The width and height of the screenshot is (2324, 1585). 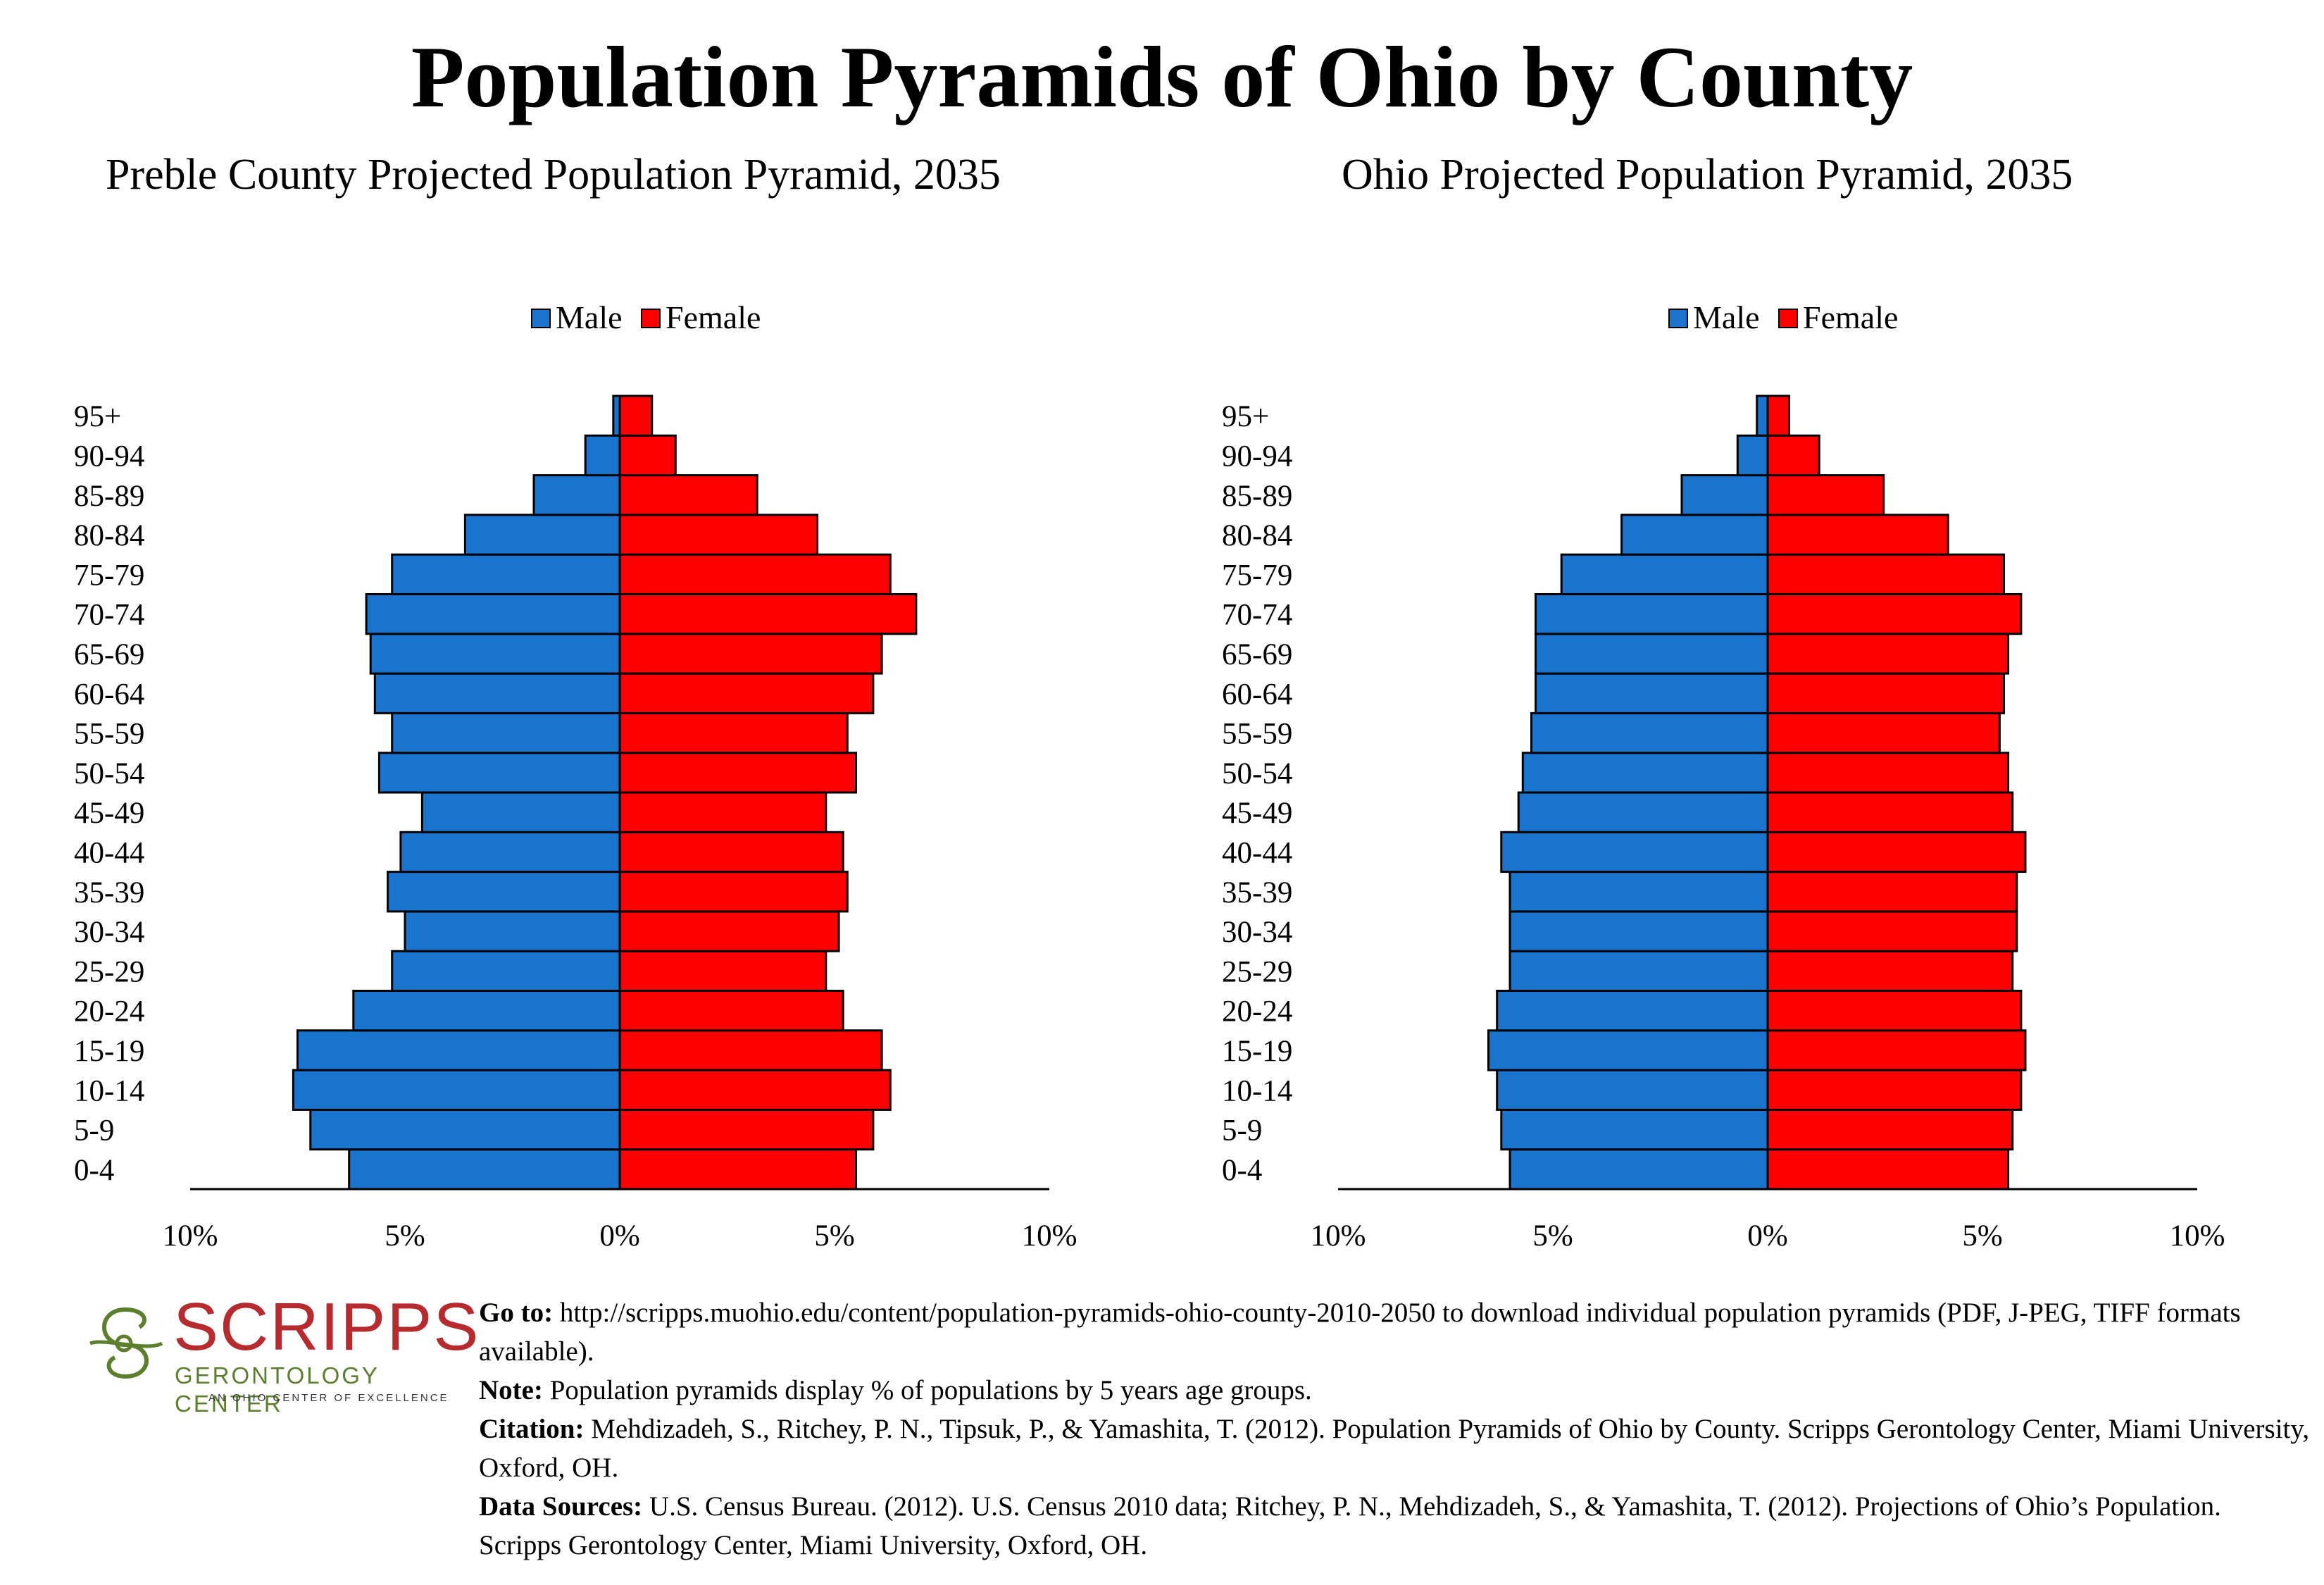 I want to click on legend-item-male: Male, so click(x=1714, y=317).